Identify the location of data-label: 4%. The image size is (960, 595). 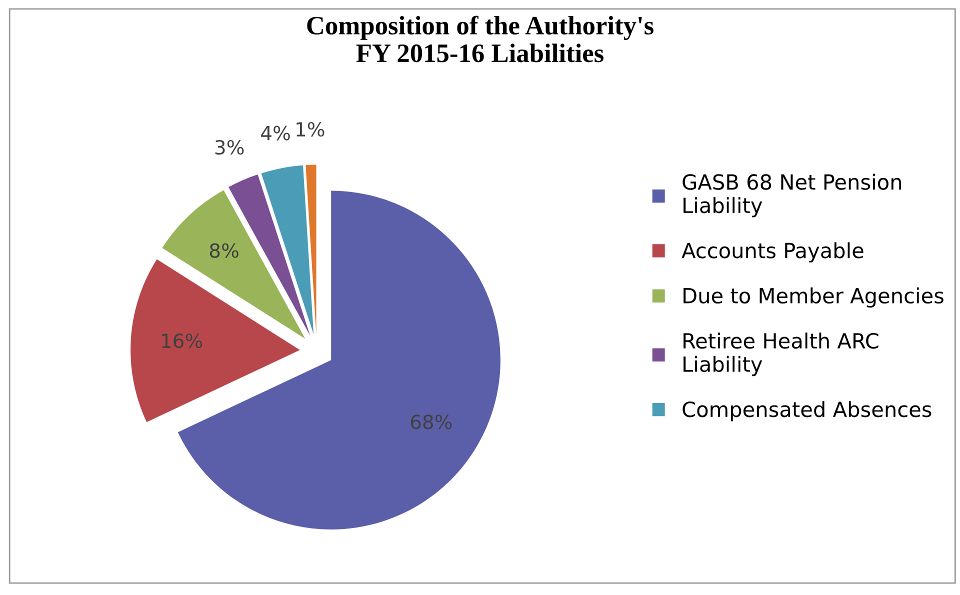
(275, 133).